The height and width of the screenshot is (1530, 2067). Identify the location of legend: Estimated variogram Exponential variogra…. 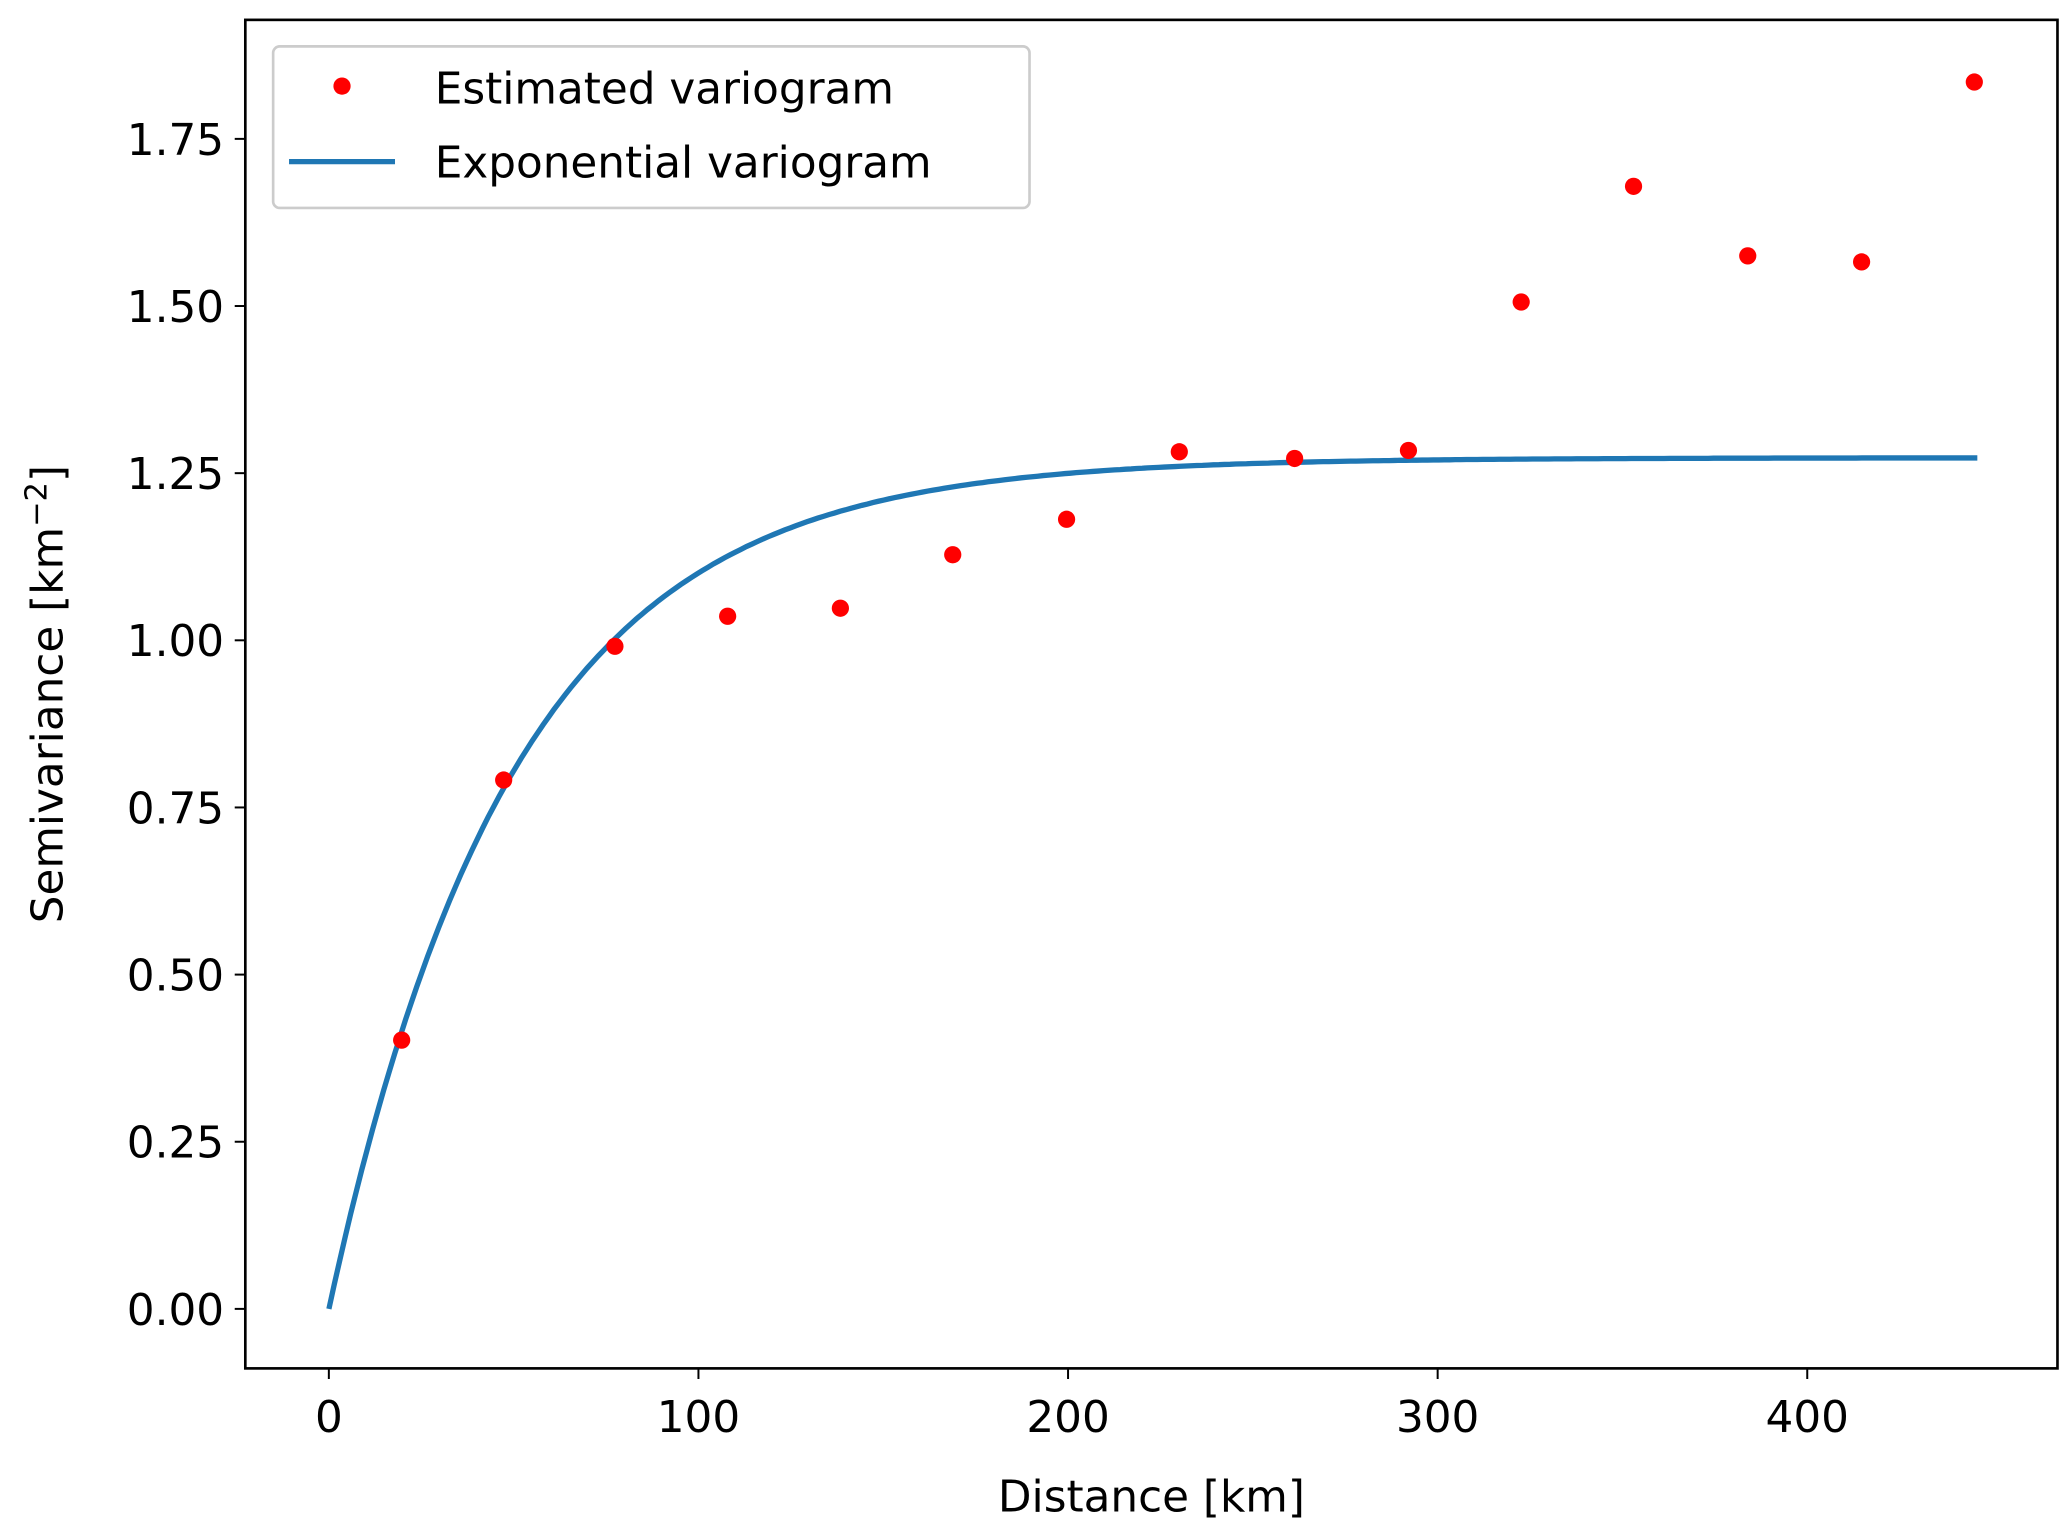
(651, 127).